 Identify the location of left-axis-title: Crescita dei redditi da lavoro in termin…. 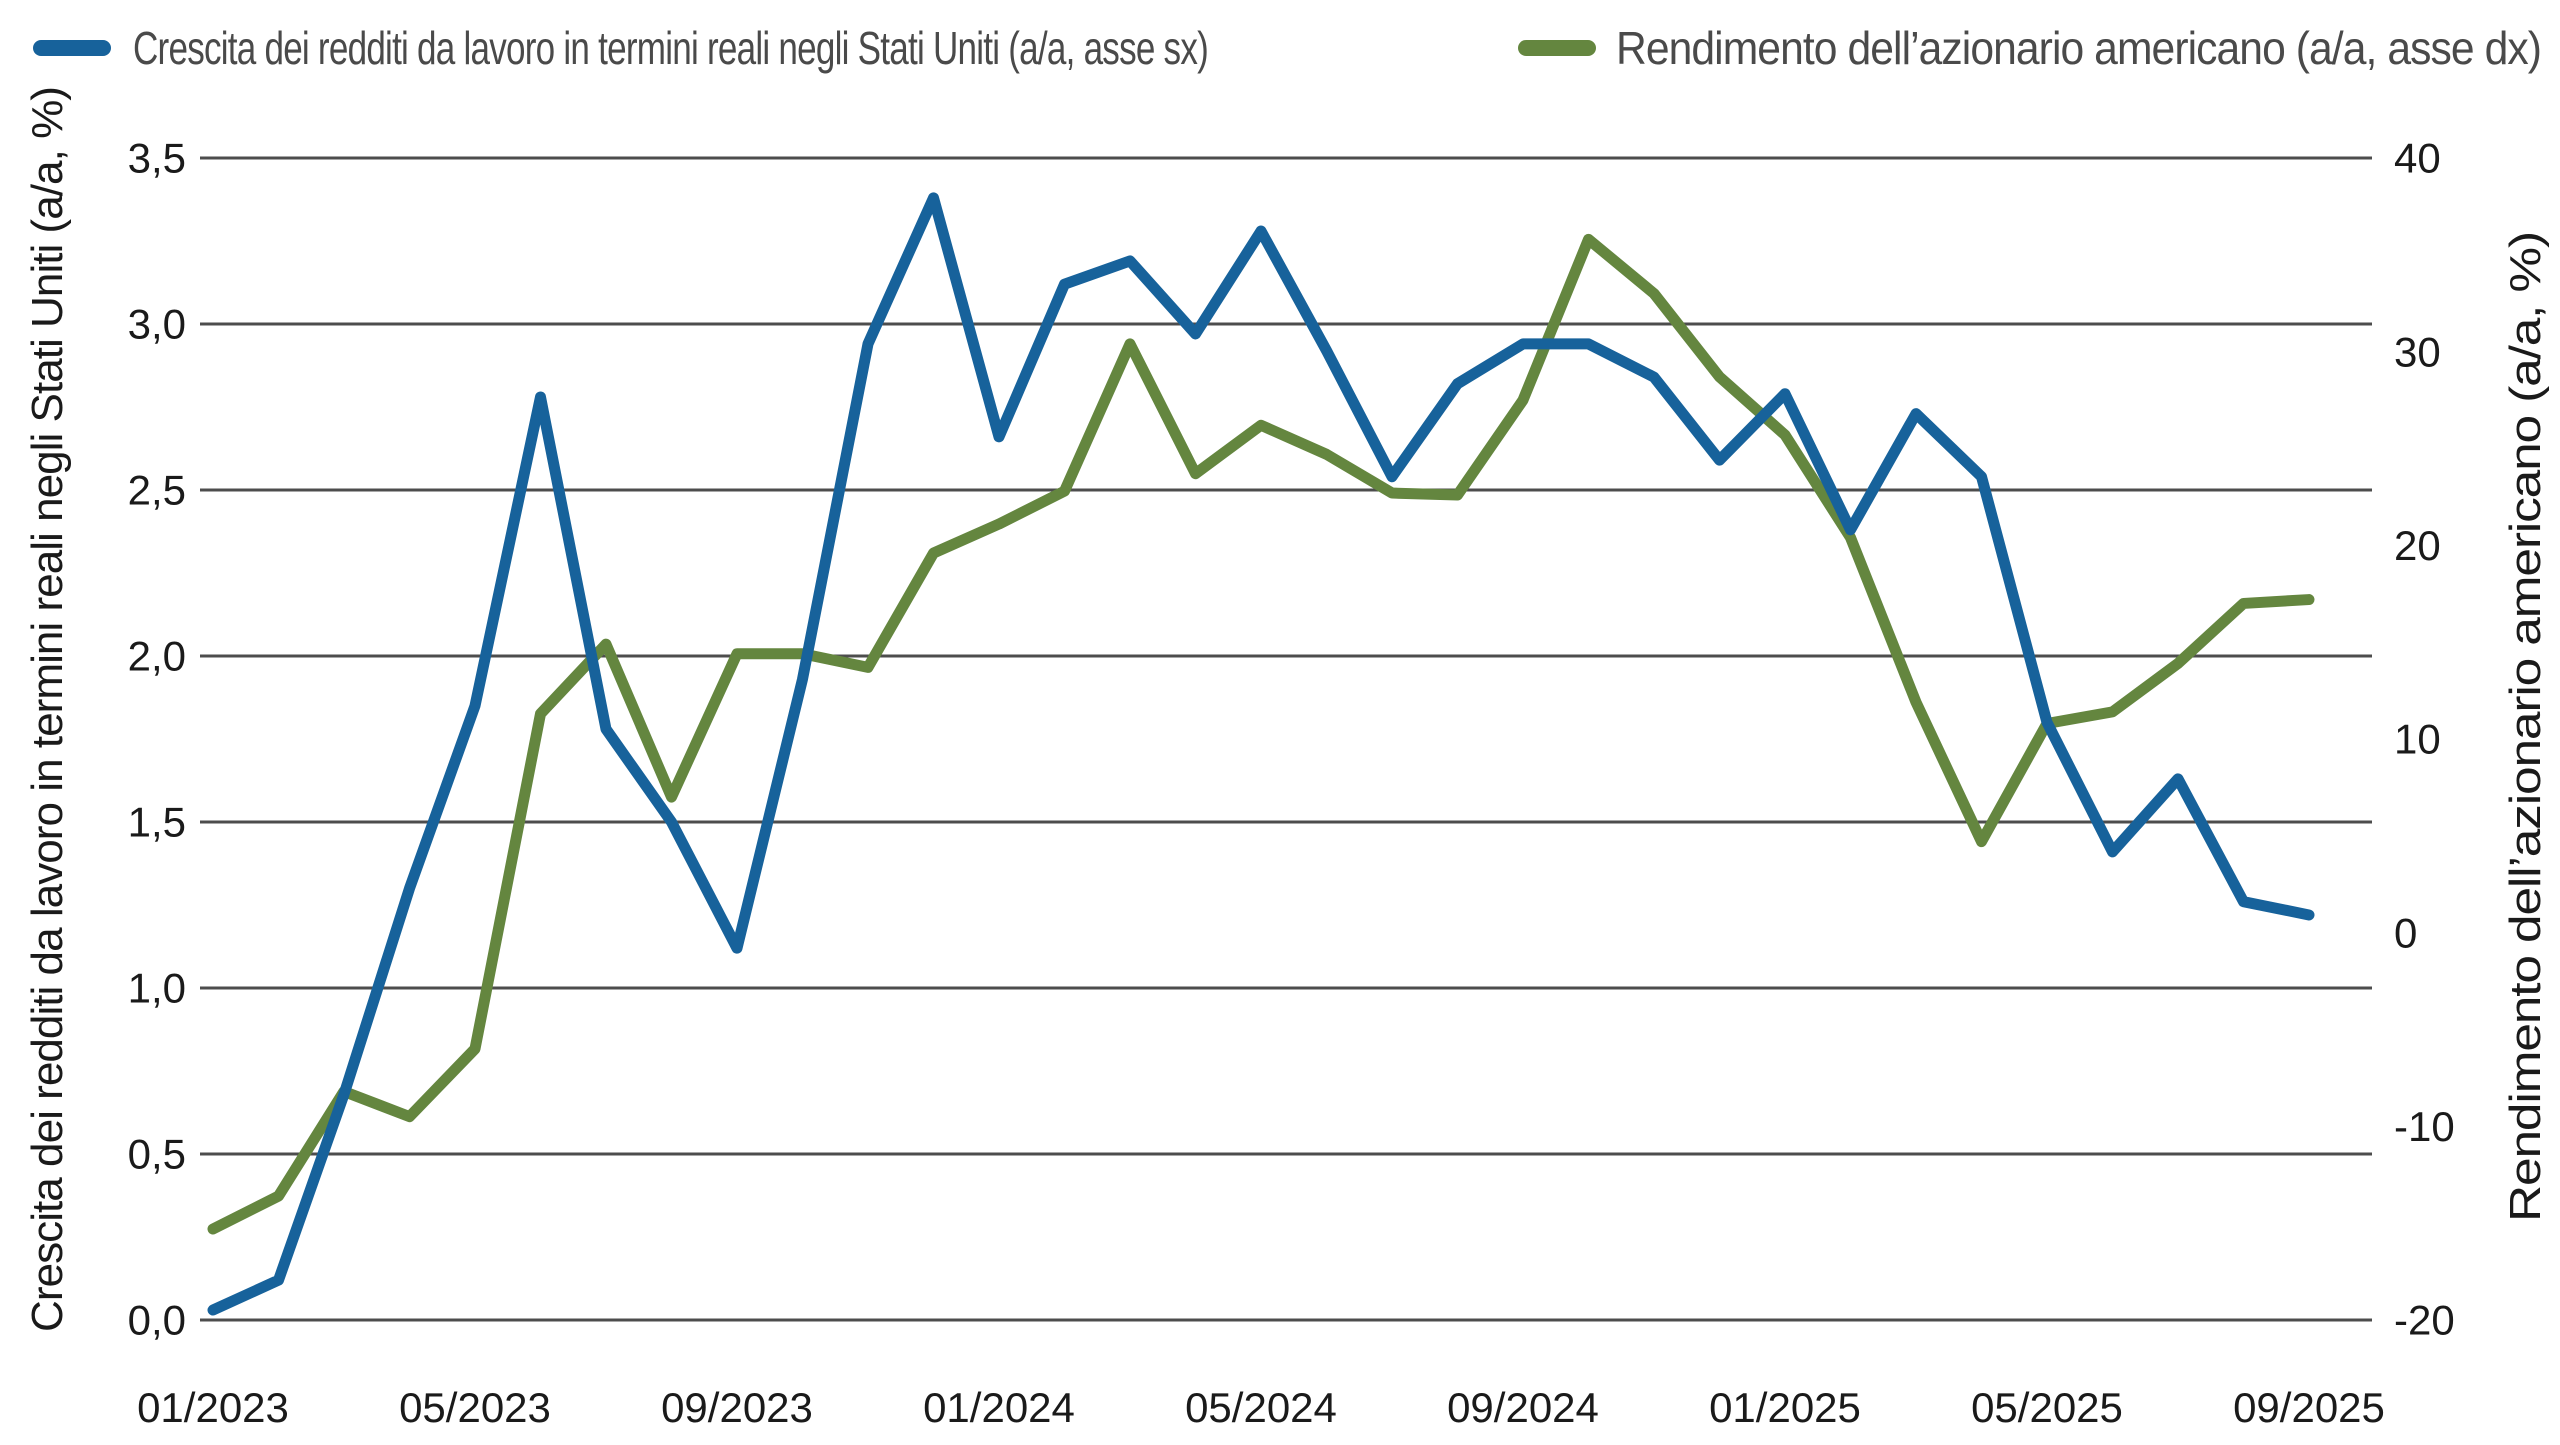
(47, 709).